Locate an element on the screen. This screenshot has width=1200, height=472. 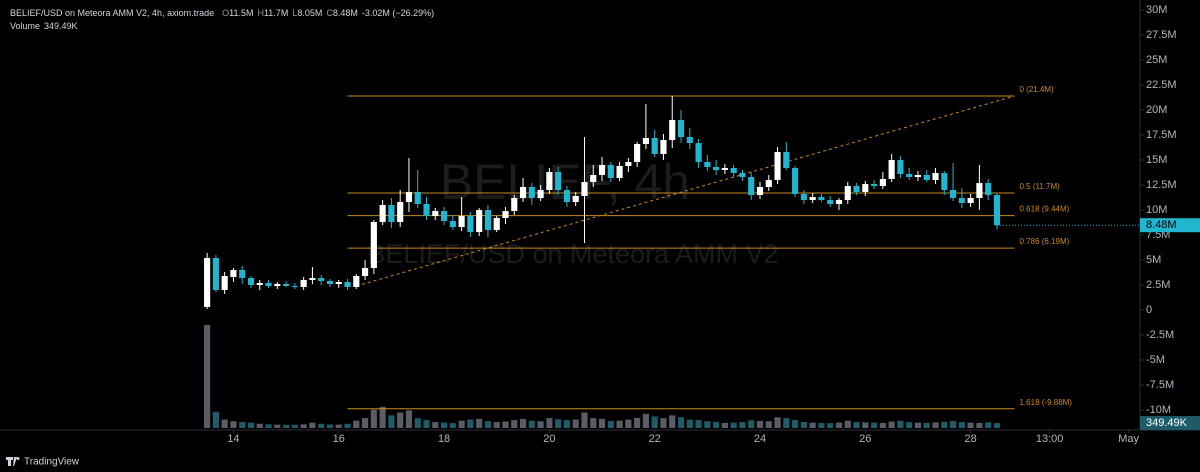
ohlc-value: 11.5M is located at coordinates (241, 13).